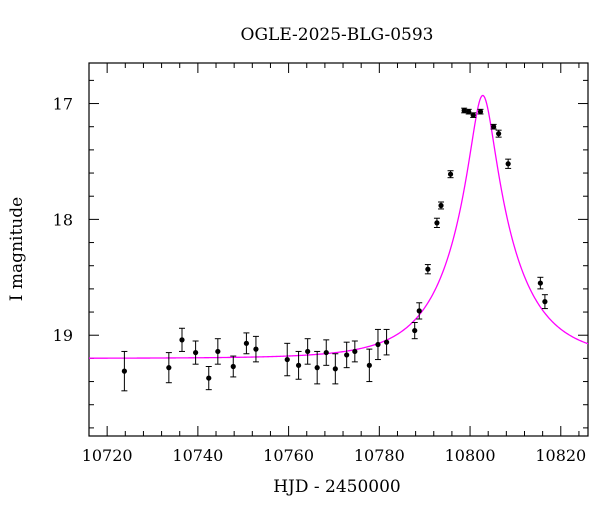 This screenshot has height=512, width=600. I want to click on y-tick-label: 18, so click(63, 219).